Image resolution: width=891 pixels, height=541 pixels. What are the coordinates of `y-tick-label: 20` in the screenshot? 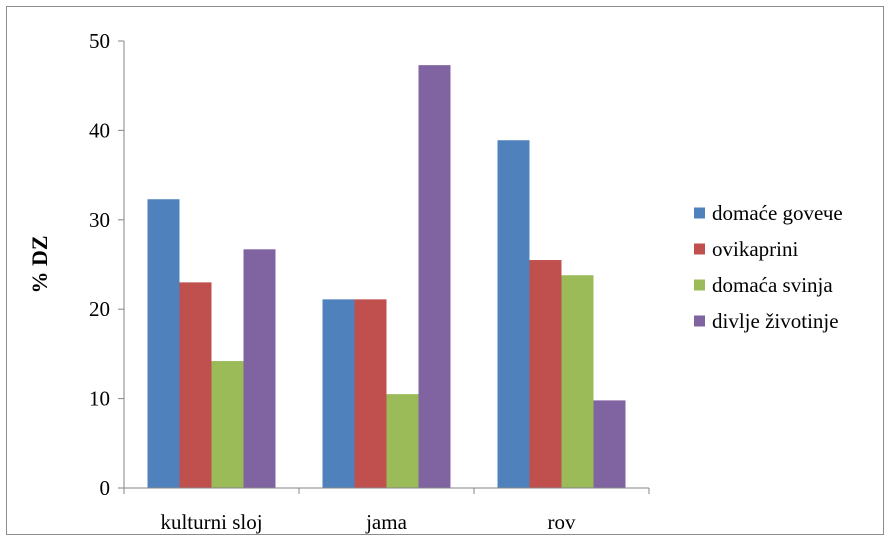 It's located at (99, 309).